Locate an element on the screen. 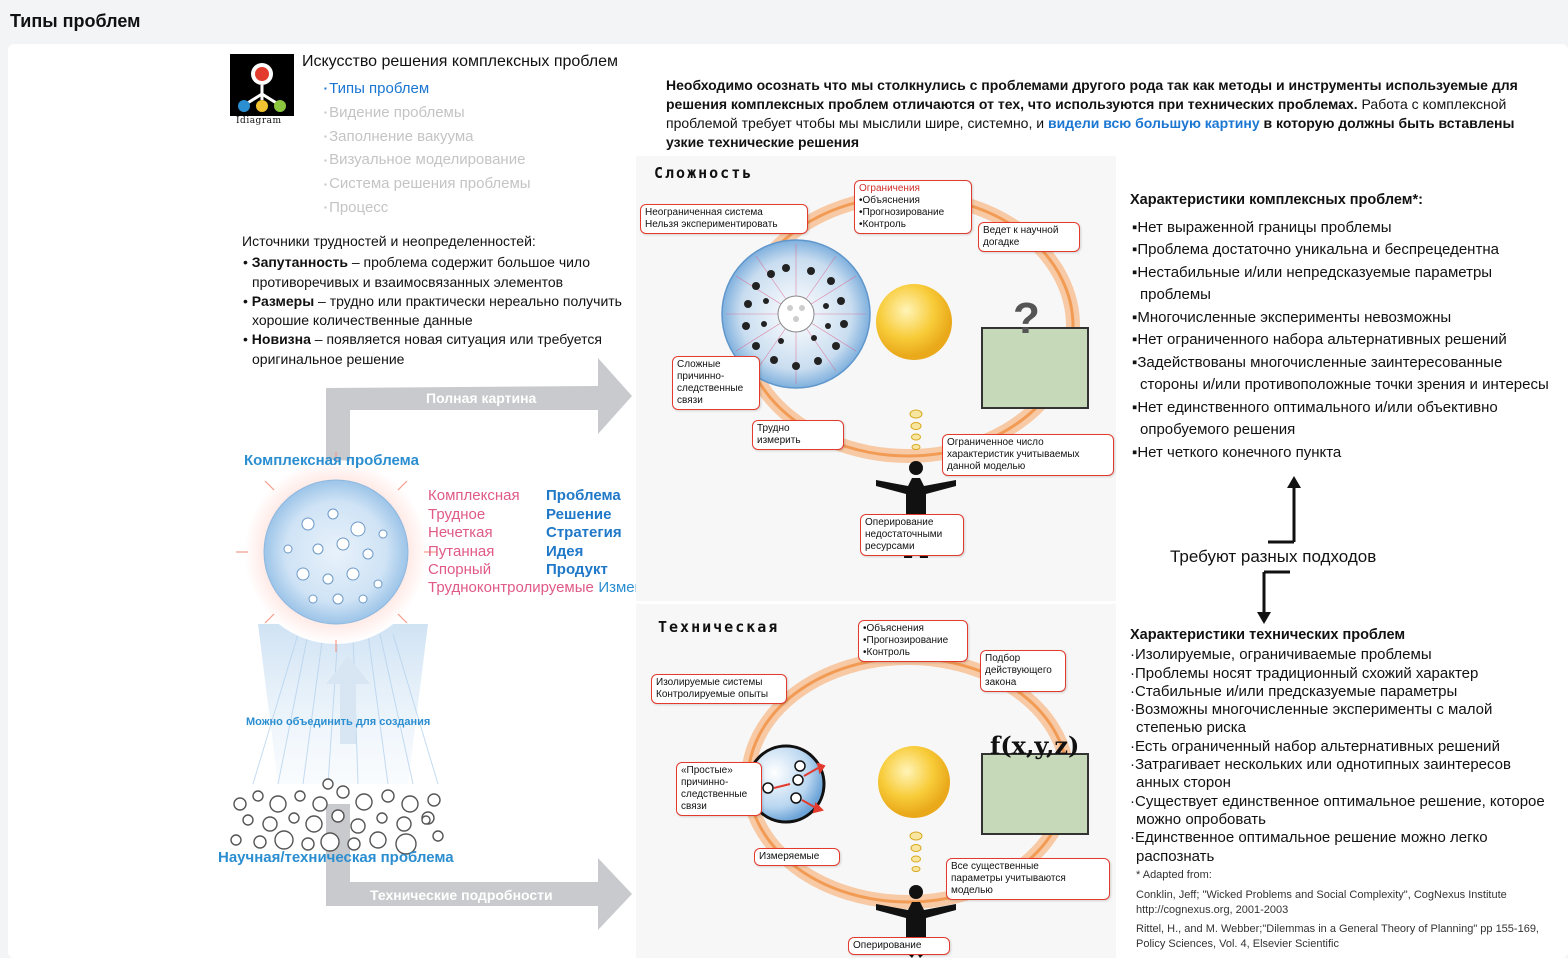  callout-simple: «Простые» причинно- следственные связи is located at coordinates (719, 789).